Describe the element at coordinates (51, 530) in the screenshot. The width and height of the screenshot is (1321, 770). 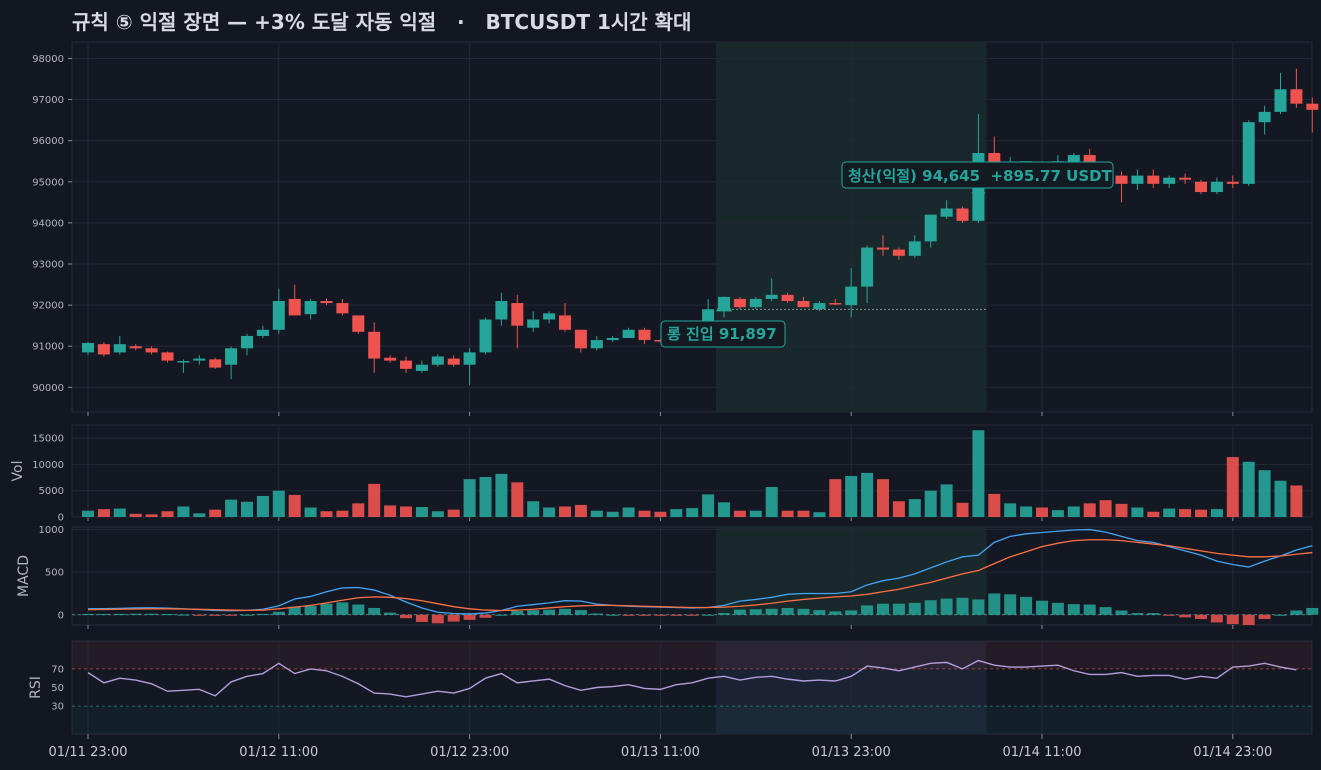
I see `macd-tick-label: 1000` at that location.